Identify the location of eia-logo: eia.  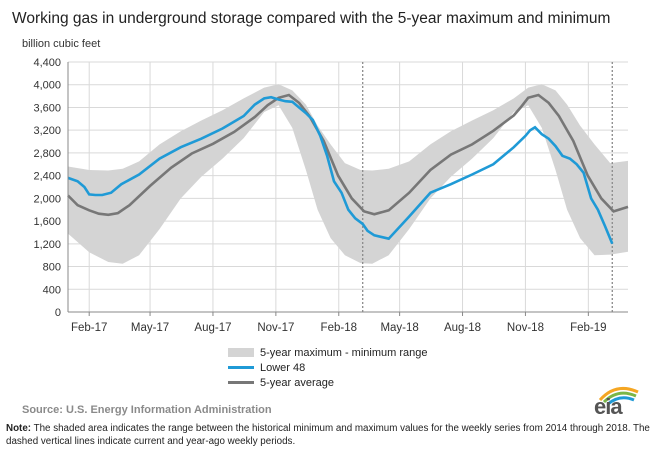
(619, 400).